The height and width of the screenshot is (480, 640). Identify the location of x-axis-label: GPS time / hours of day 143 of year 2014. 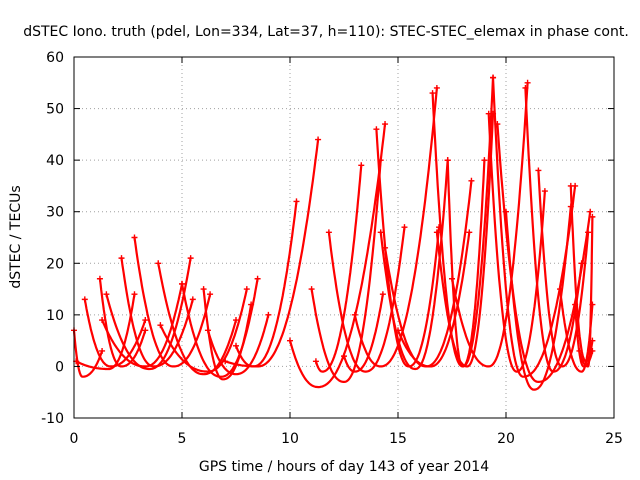
(344, 467).